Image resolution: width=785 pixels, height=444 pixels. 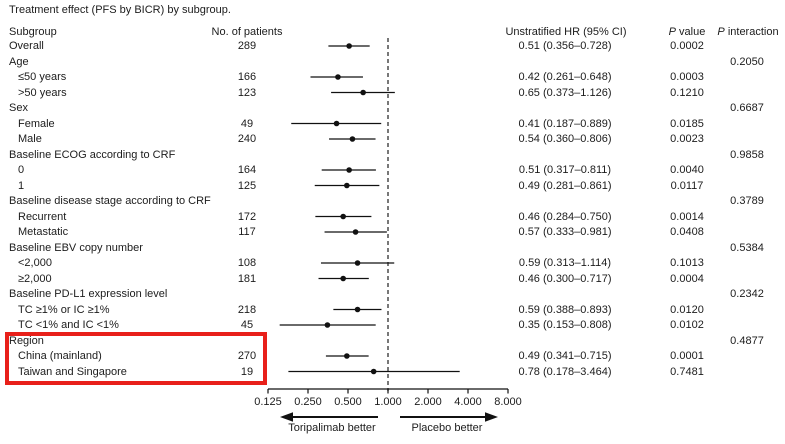 What do you see at coordinates (110, 201) in the screenshot?
I see `row-label: Baseline disease stage according to CRF` at bounding box center [110, 201].